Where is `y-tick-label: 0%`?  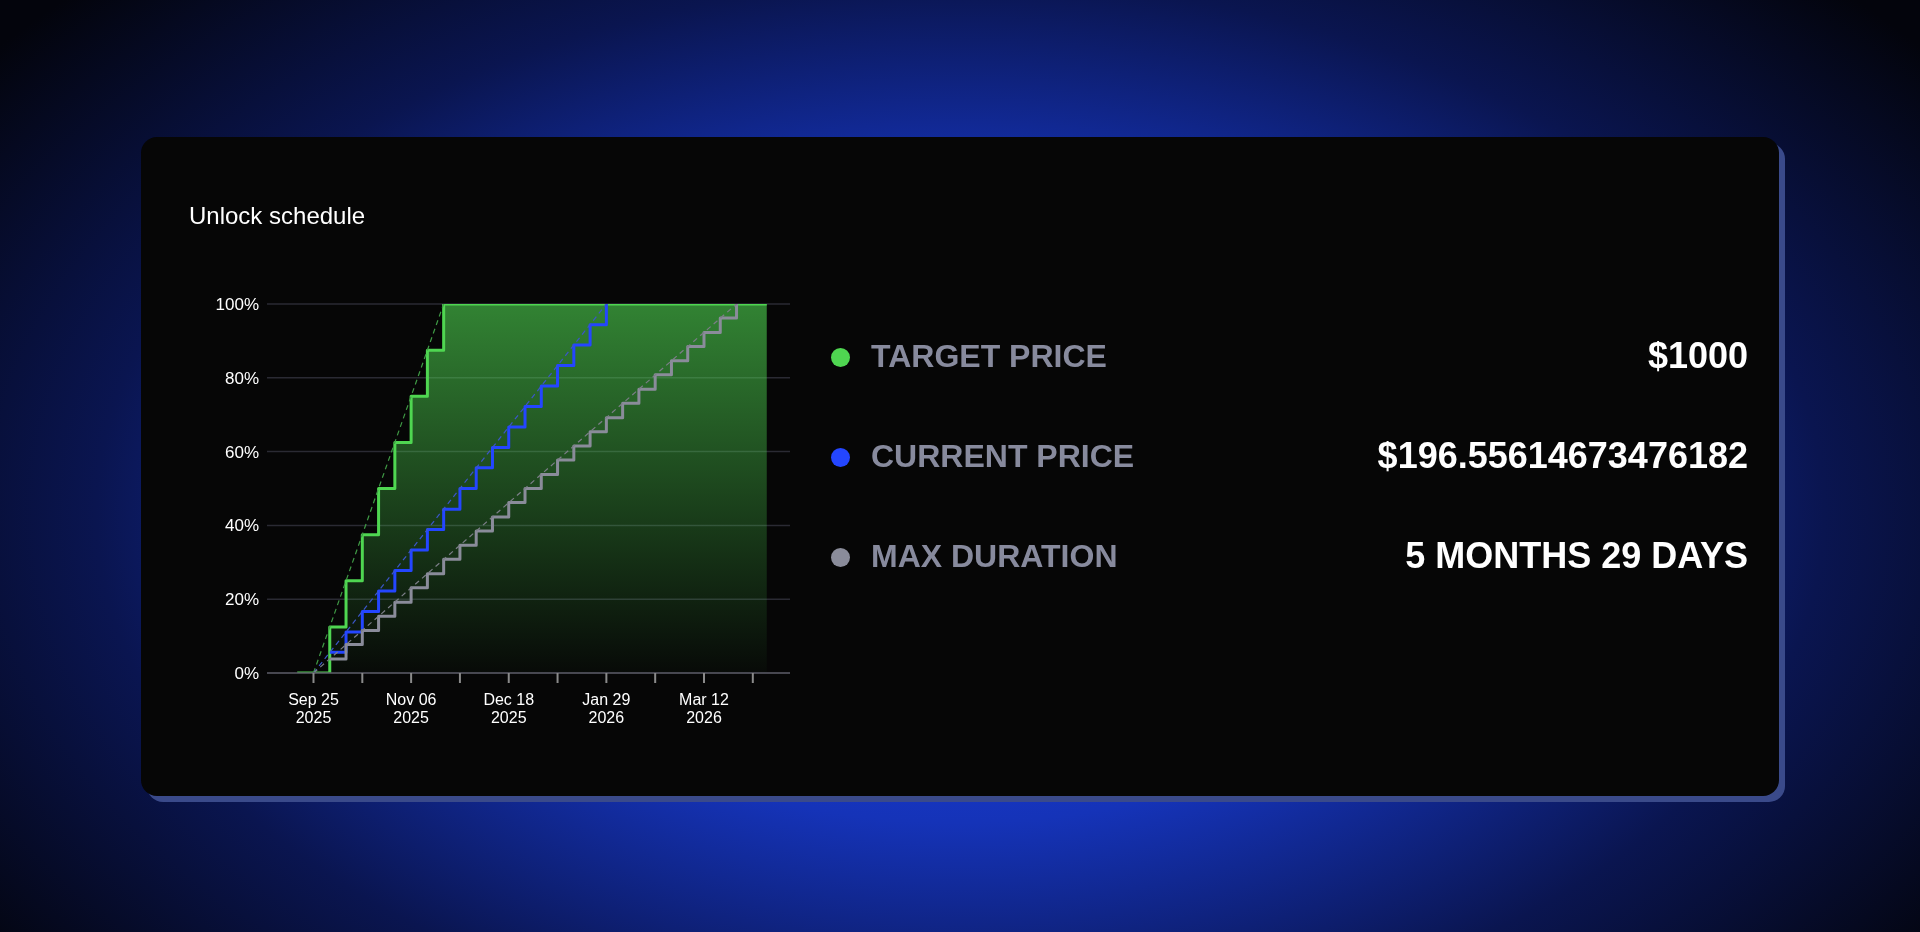
y-tick-label: 0% is located at coordinates (246, 674).